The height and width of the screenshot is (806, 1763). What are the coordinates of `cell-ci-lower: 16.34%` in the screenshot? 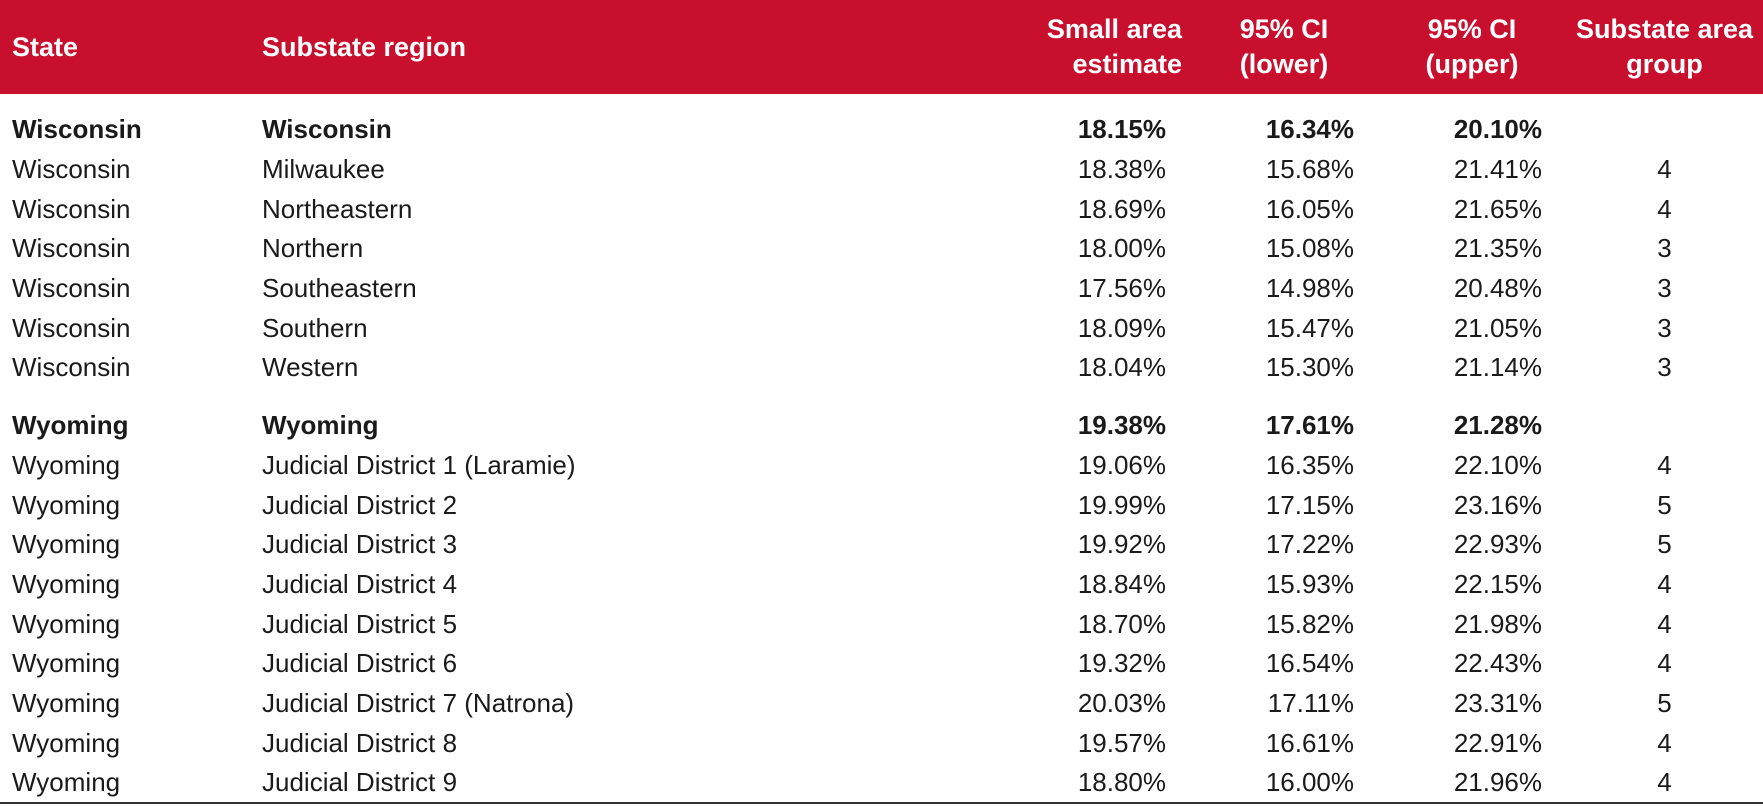 It's located at (1309, 129).